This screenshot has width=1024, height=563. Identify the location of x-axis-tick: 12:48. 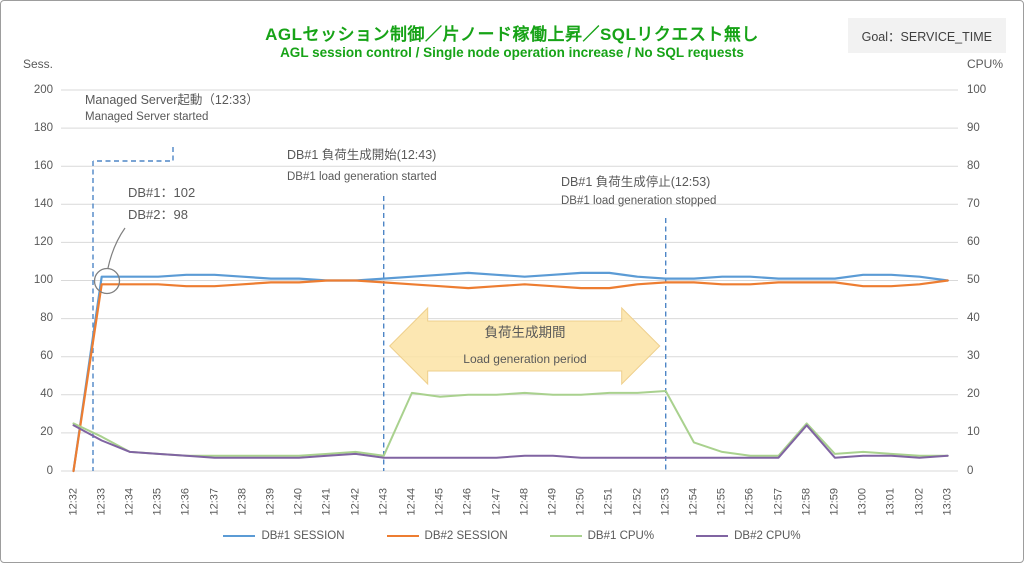
(524, 501).